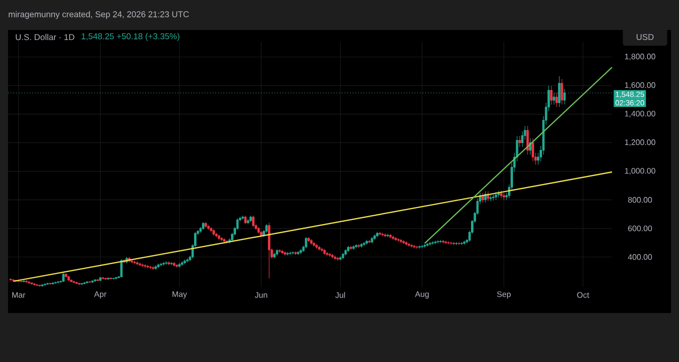 This screenshot has width=679, height=362. I want to click on text: miragemunny created, Sep 24, 2026 21:23 UTC, so click(98, 15).